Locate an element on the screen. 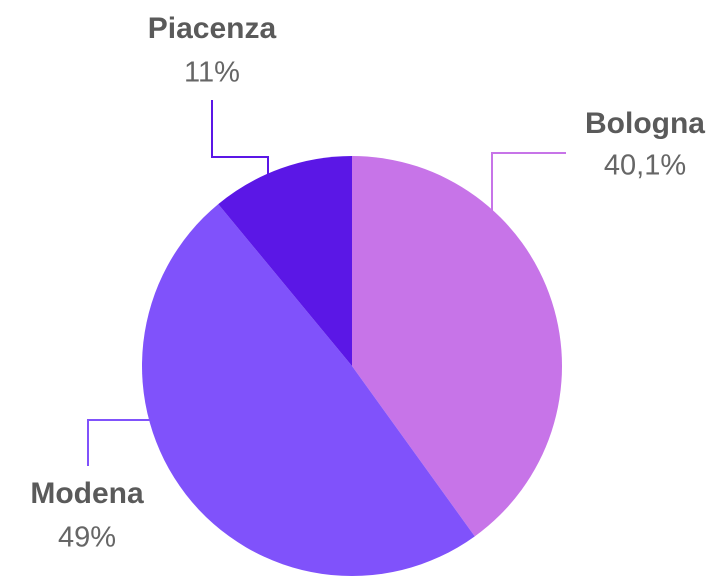  slice-value-label: 49% is located at coordinates (87, 538).